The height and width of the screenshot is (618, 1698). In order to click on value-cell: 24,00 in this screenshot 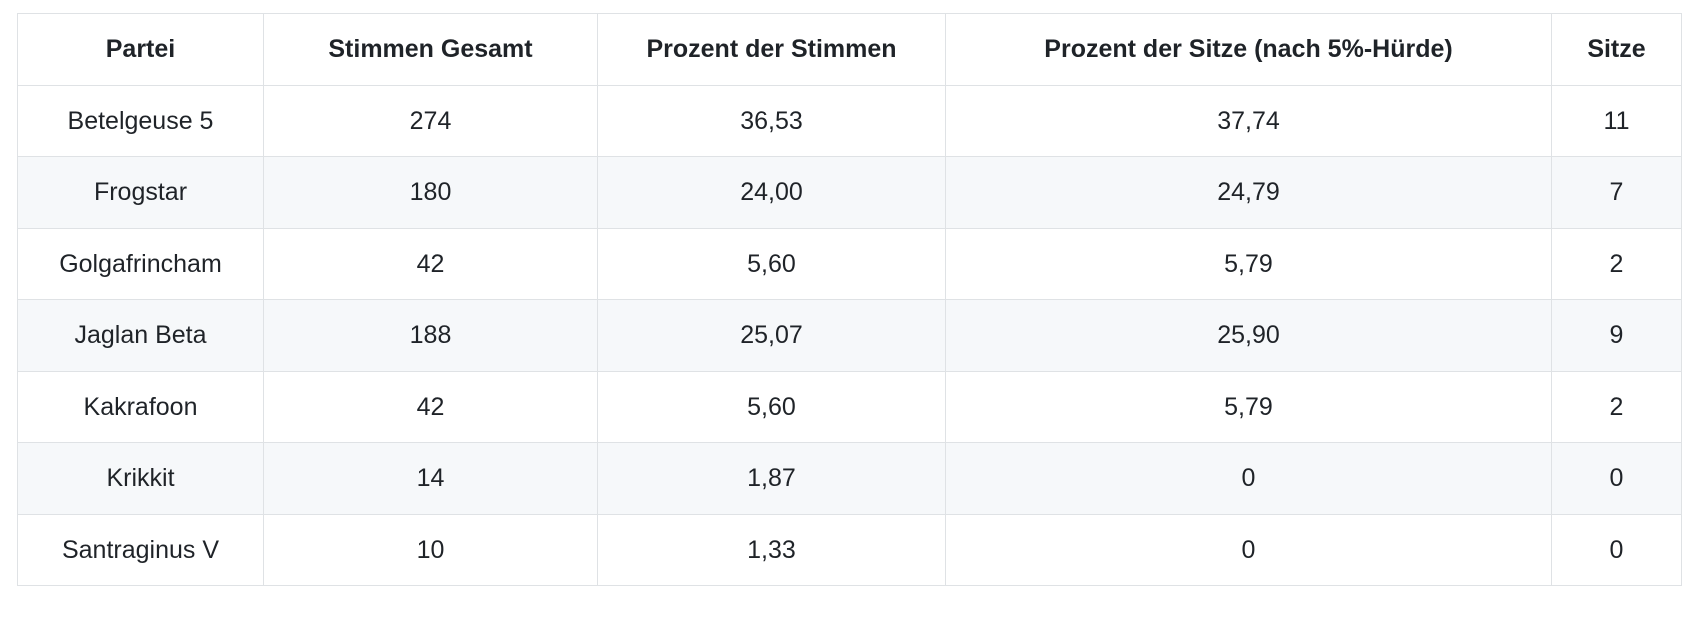, I will do `click(771, 192)`.